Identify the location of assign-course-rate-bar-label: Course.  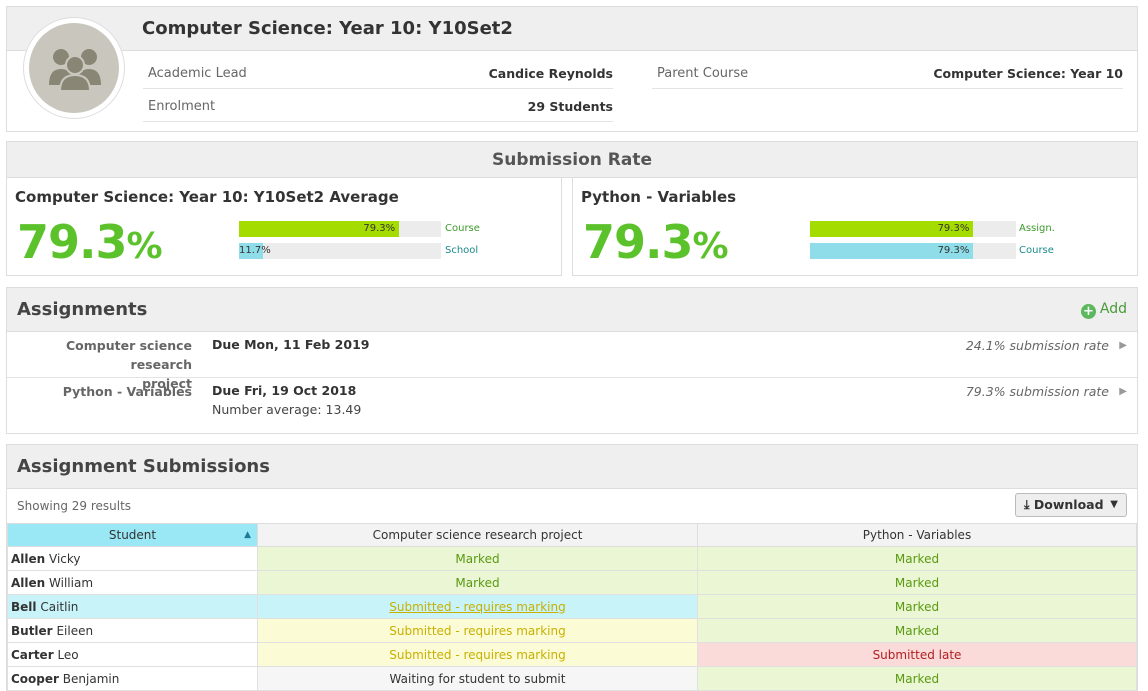
(1036, 250).